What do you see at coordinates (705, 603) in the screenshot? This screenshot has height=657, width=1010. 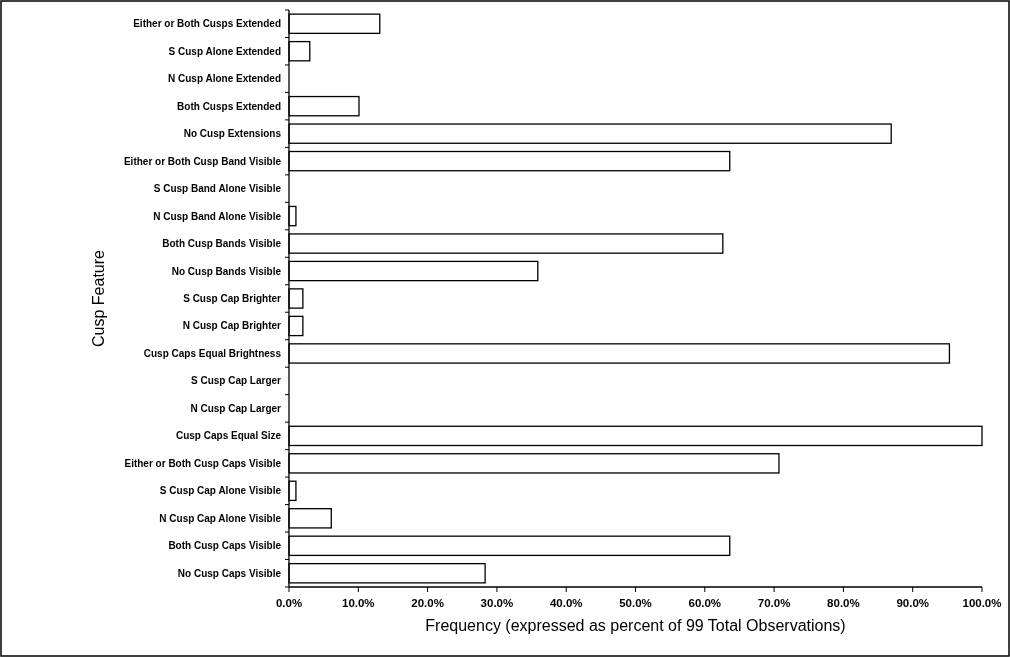 I see `x-tick-label: 60.0%` at bounding box center [705, 603].